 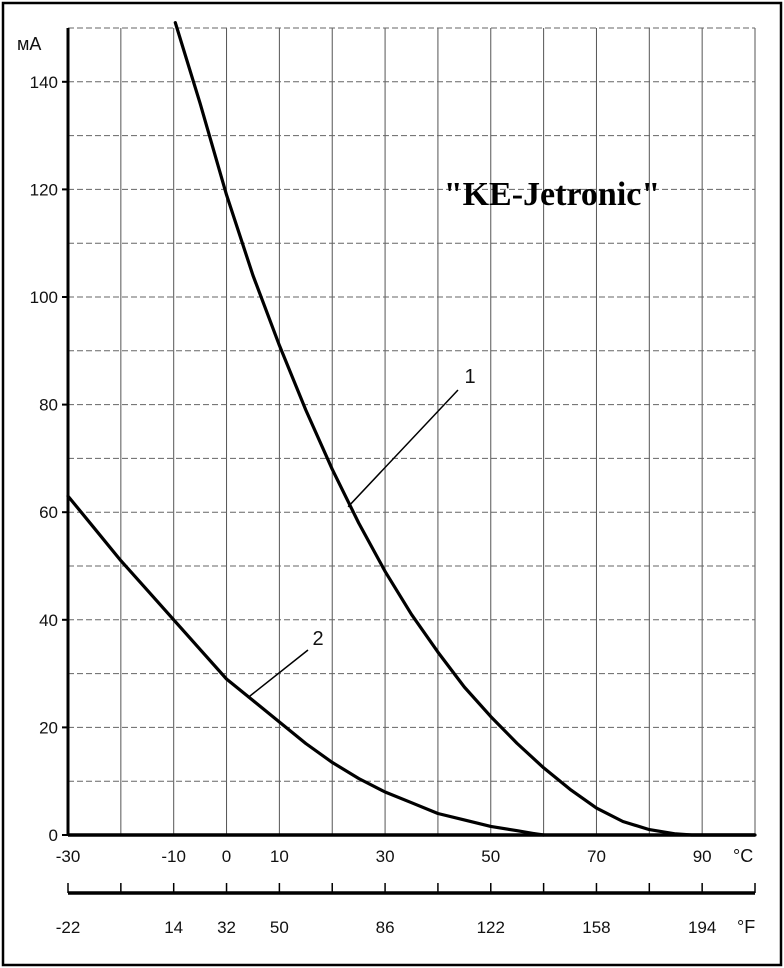 I want to click on x-tick-label-fahrenheit: 32, so click(x=226, y=927).